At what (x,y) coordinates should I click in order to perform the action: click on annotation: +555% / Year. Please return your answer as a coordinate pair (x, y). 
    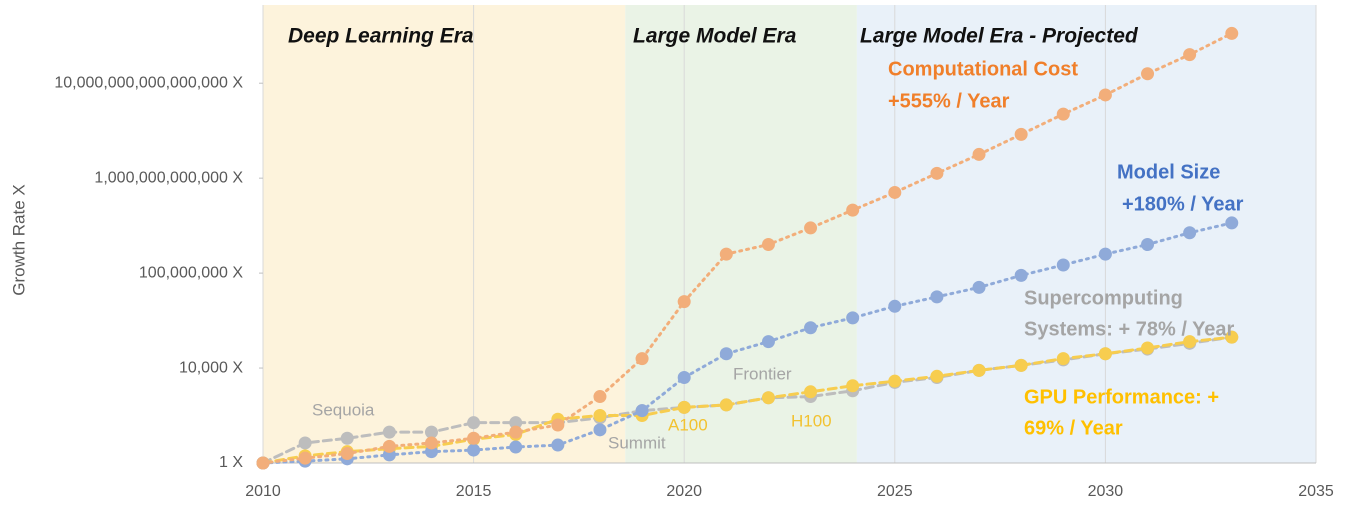
    Looking at the image, I should click on (949, 101).